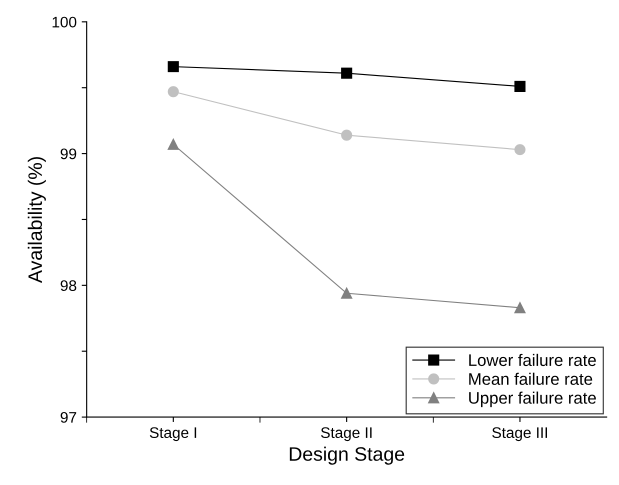 The image size is (619, 485). What do you see at coordinates (37, 220) in the screenshot?
I see `y-axis-title: Availability (%)` at bounding box center [37, 220].